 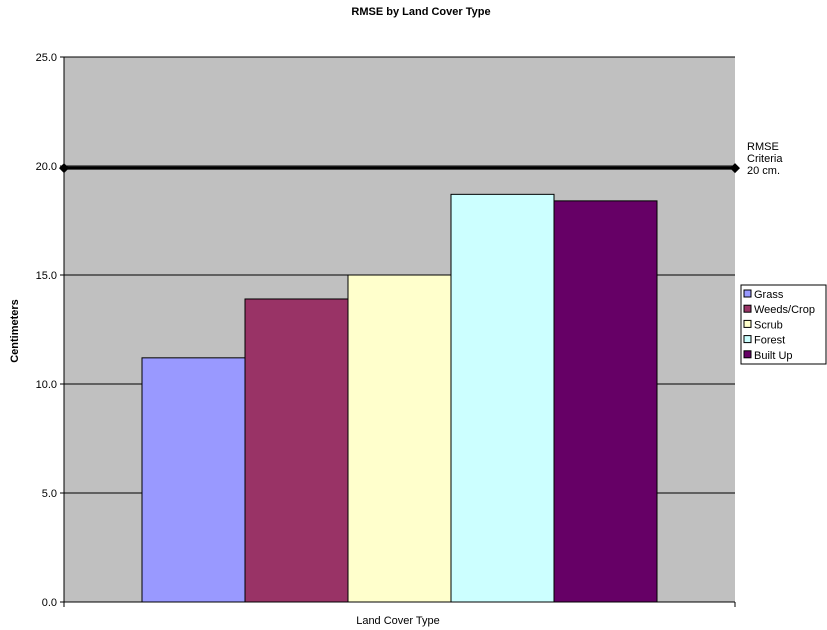 What do you see at coordinates (769, 295) in the screenshot?
I see `legend-label: Grass` at bounding box center [769, 295].